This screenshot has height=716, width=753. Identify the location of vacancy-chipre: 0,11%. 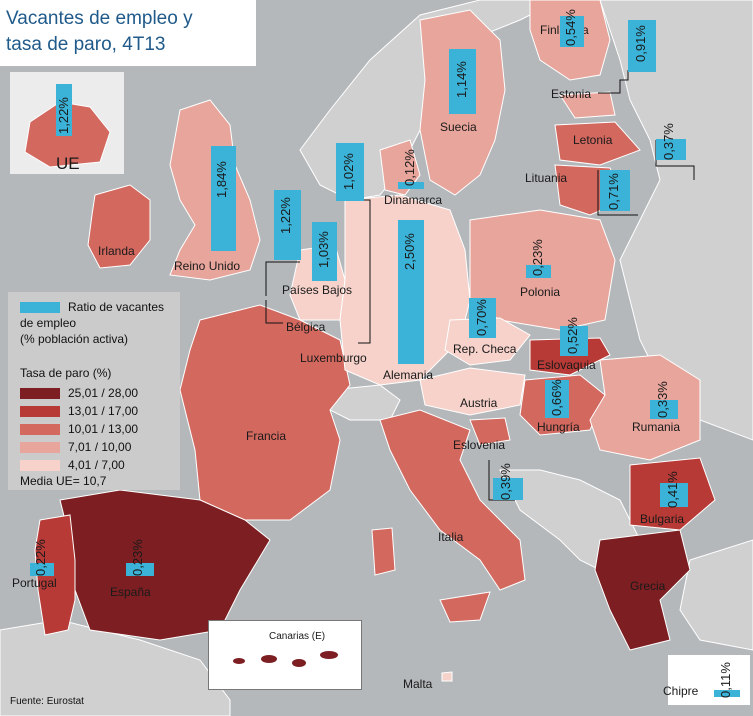
(725, 680).